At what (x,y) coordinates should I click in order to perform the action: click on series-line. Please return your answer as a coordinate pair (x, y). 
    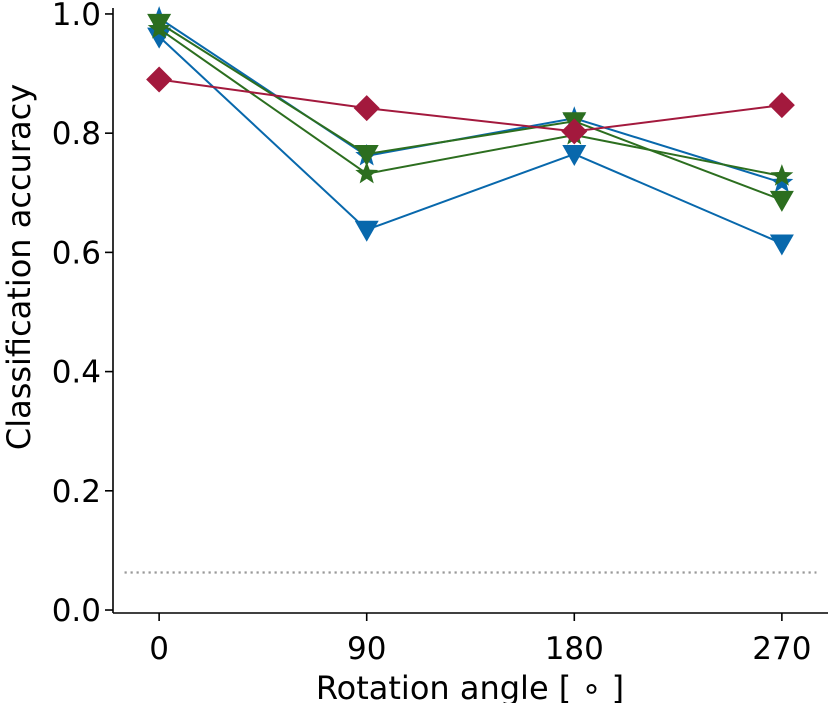
    Looking at the image, I should click on (470, 105).